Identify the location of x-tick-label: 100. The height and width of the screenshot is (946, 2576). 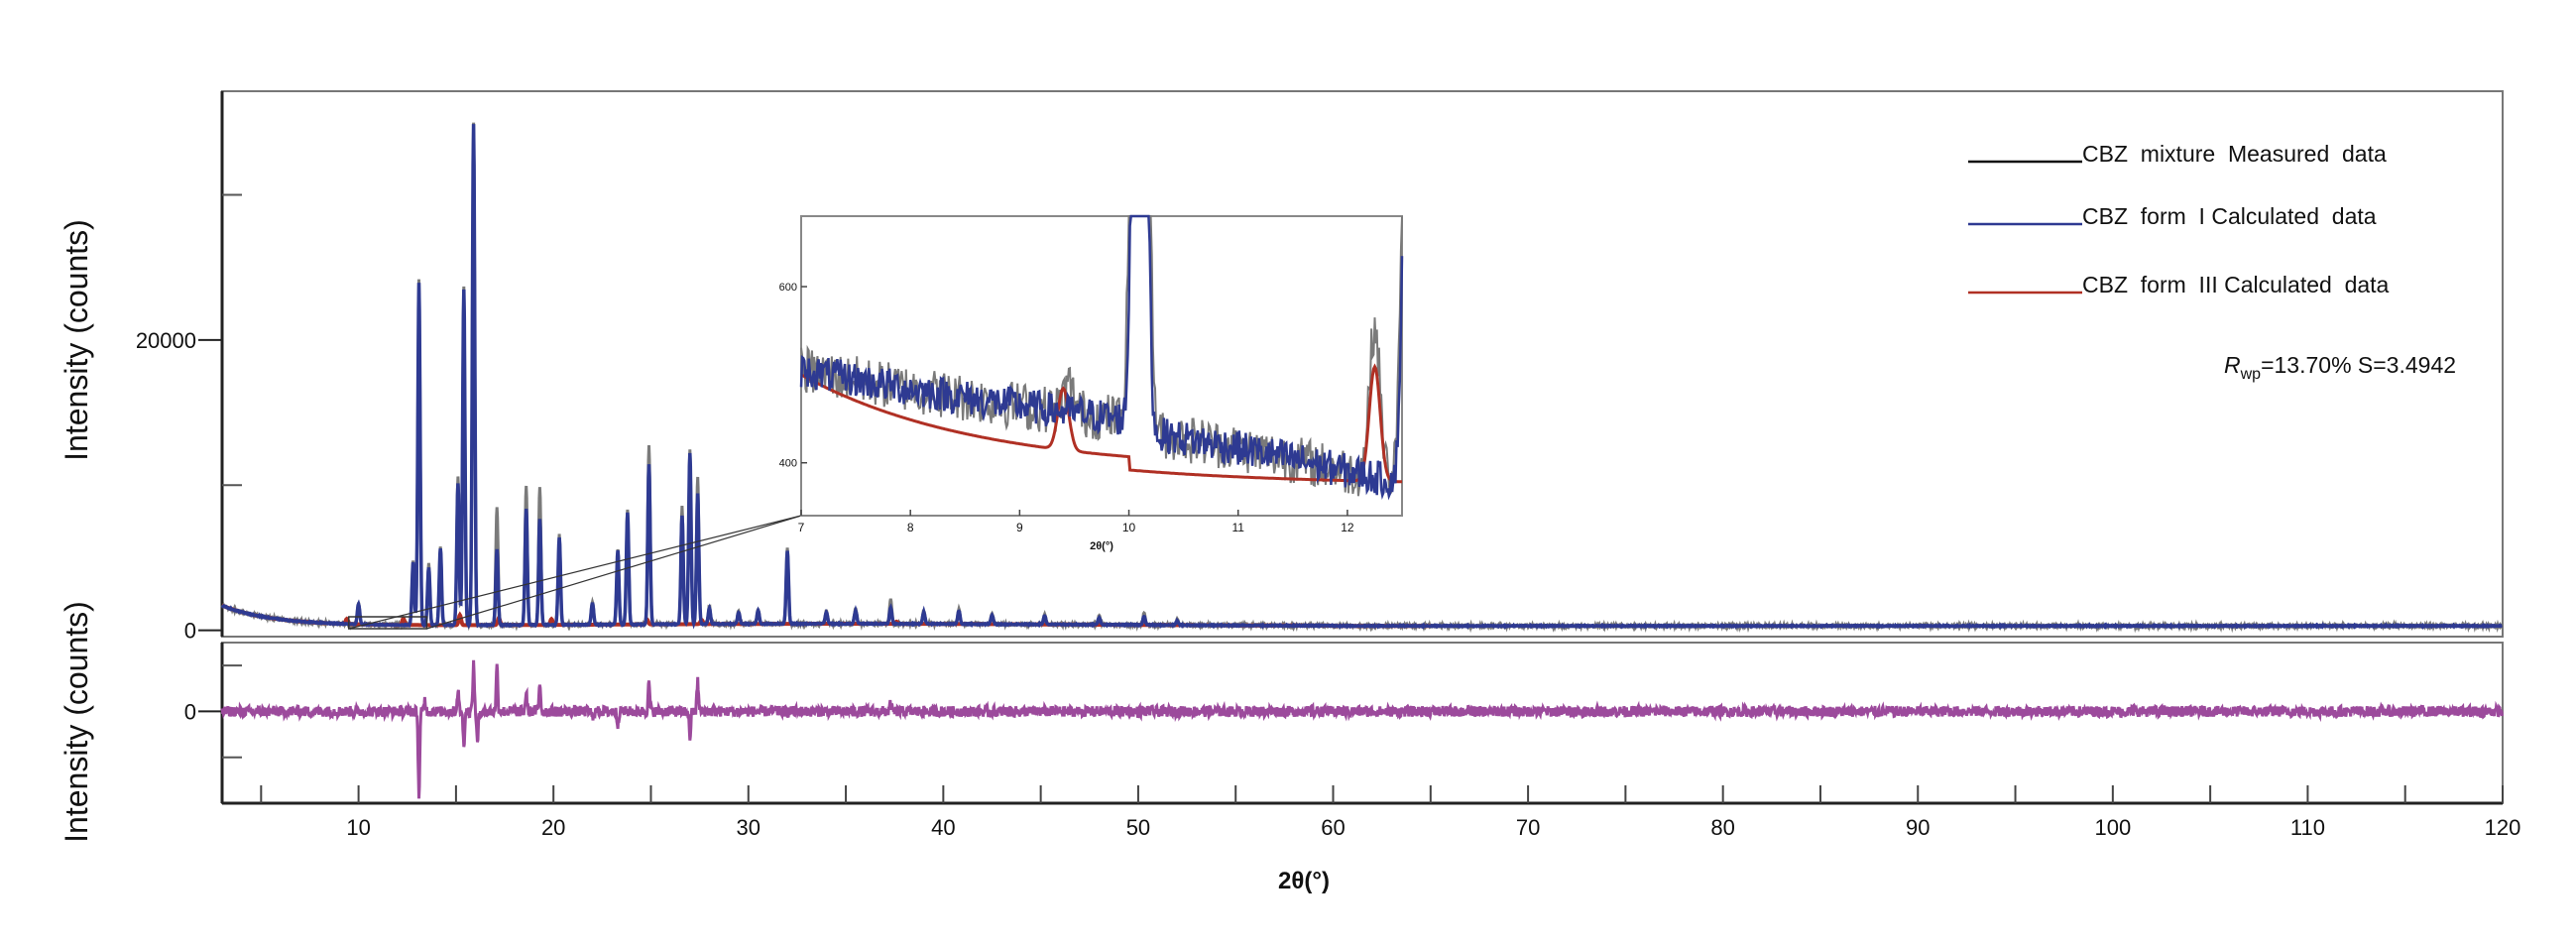
(2112, 827).